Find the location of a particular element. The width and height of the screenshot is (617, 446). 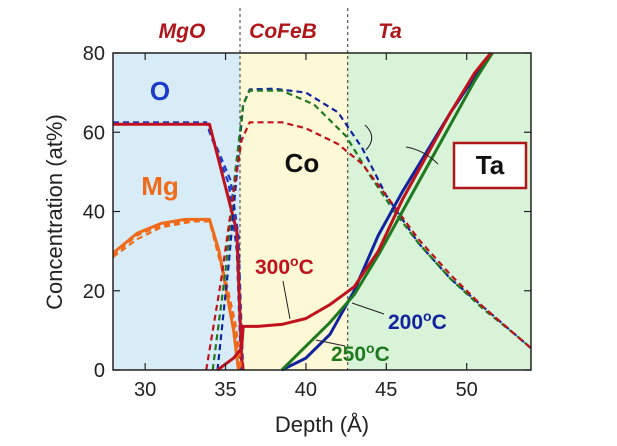

y-tick-label-40: 40 is located at coordinates (94, 213).